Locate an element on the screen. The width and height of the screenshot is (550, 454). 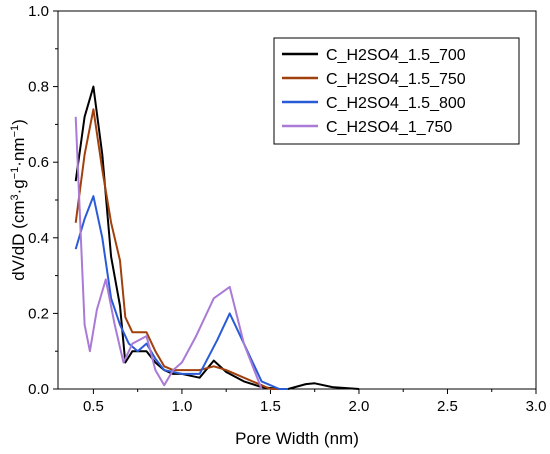
legend-label: C_H2SO4_1_750 is located at coordinates (389, 127).